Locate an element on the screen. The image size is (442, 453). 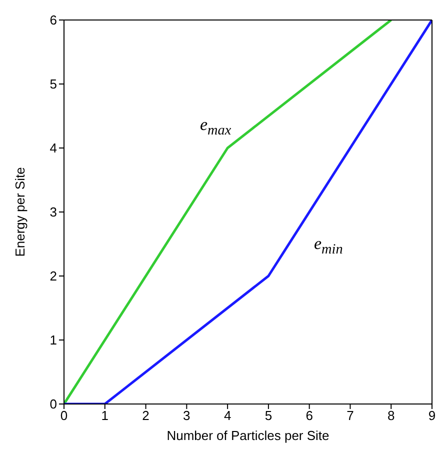
x-axis-title: Number of Particles per Site is located at coordinates (248, 435).